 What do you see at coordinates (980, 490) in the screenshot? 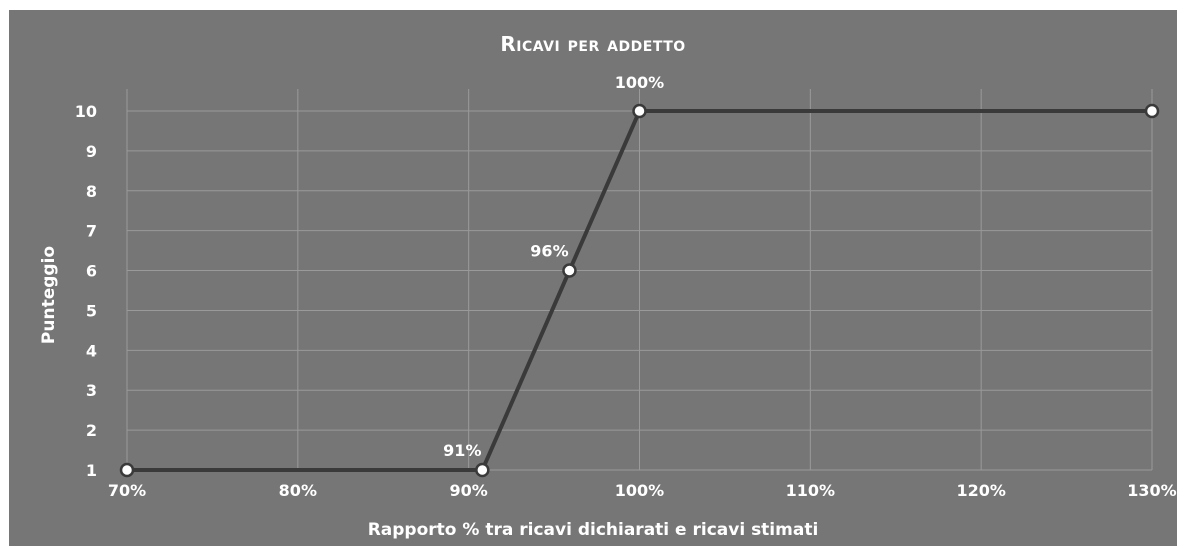
I see `x-tick-label: 120%` at bounding box center [980, 490].